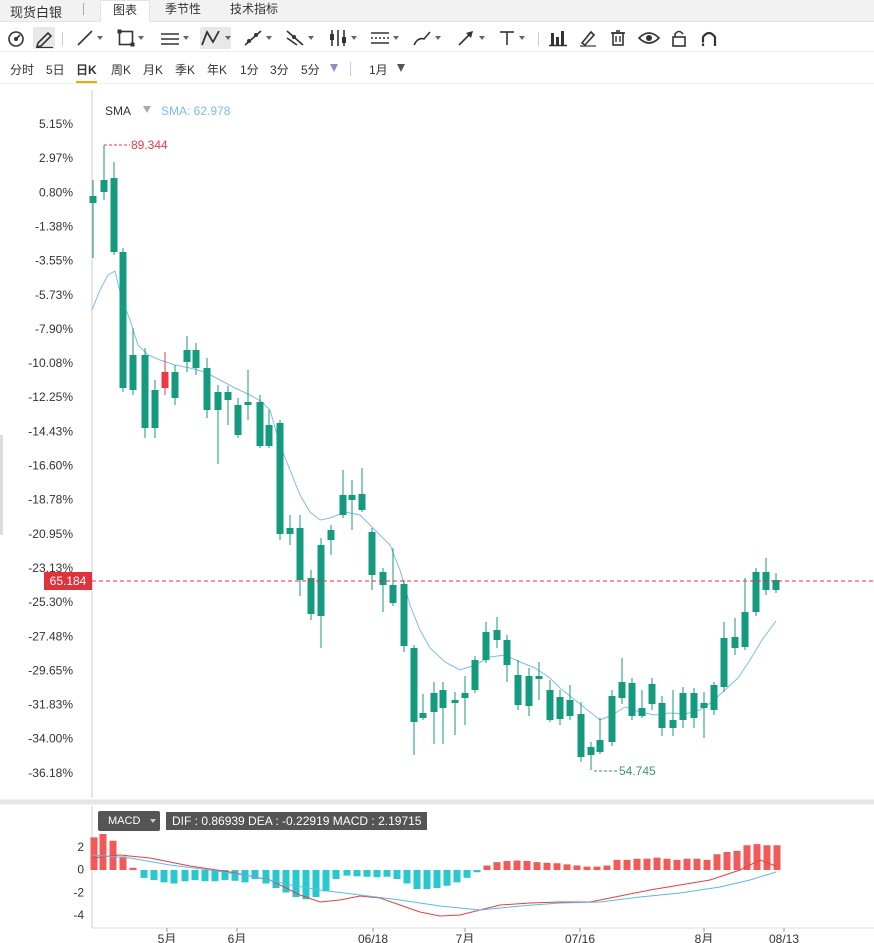 This screenshot has height=943, width=874. What do you see at coordinates (89, 38) in the screenshot?
I see `line-icon` at bounding box center [89, 38].